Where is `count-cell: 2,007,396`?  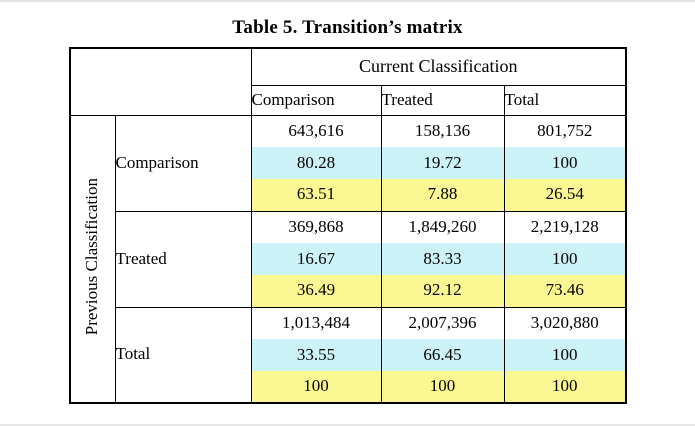 count-cell: 2,007,396 is located at coordinates (442, 322).